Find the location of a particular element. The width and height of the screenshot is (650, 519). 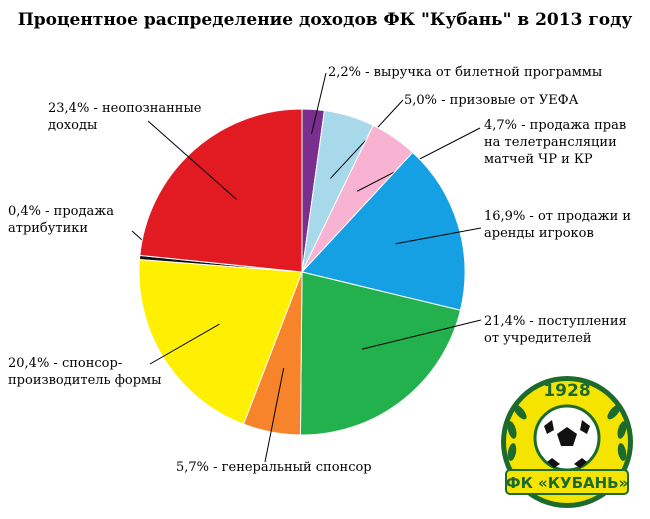

club-logo: 1928 ФК «КУБАНЬ» is located at coordinates (567, 442).